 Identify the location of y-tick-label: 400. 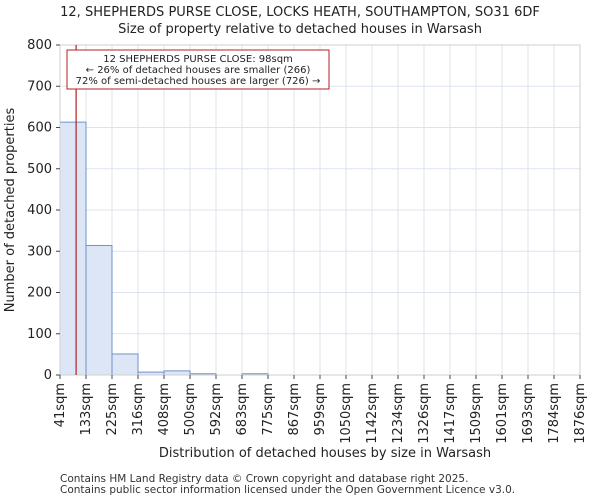
(39, 210).